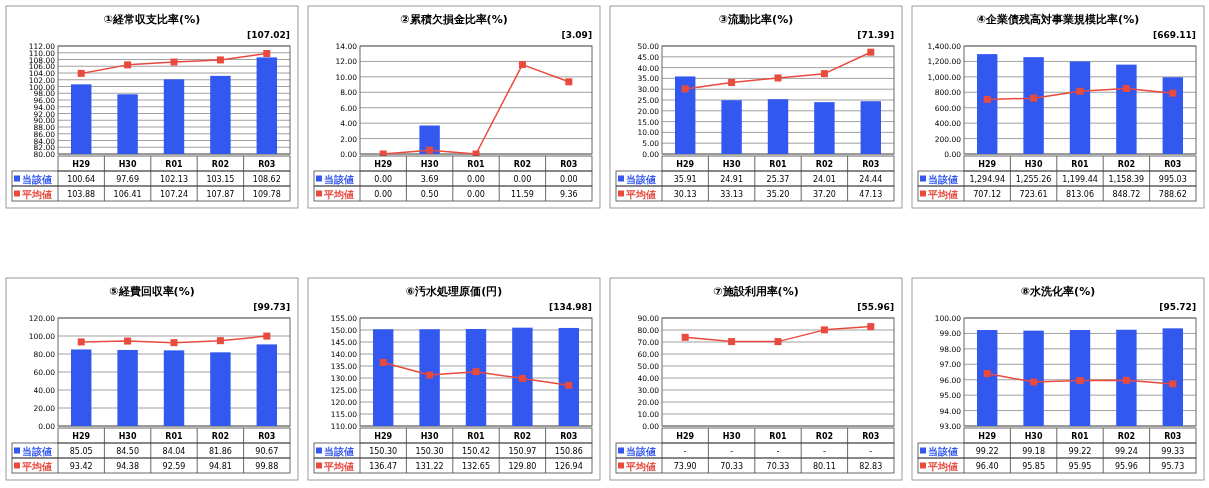  What do you see at coordinates (871, 194) in the screenshot?
I see `data-label: 47.13` at bounding box center [871, 194].